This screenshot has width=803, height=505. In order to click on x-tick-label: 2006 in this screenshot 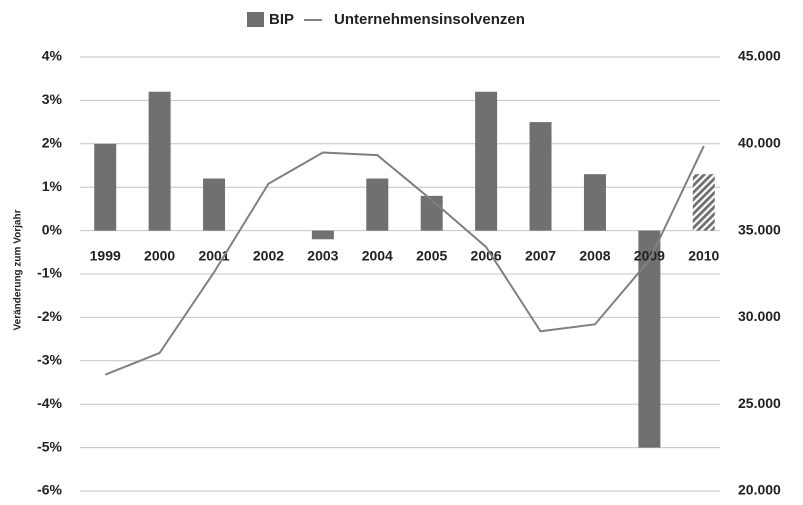, I will do `click(486, 256)`.